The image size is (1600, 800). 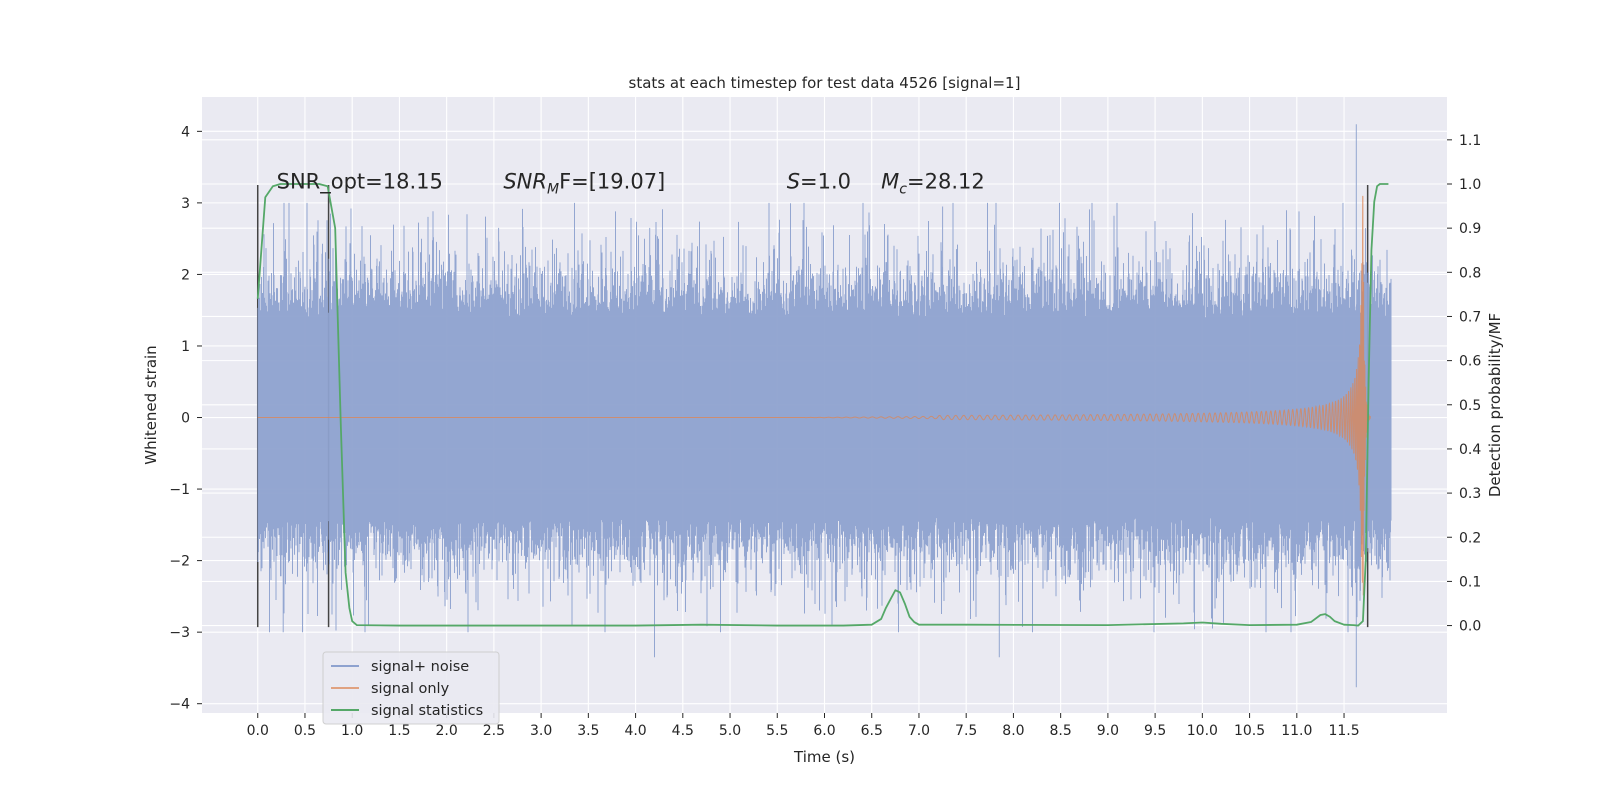 I want to click on y-right-tick-label: 0.4, so click(x=1470, y=450).